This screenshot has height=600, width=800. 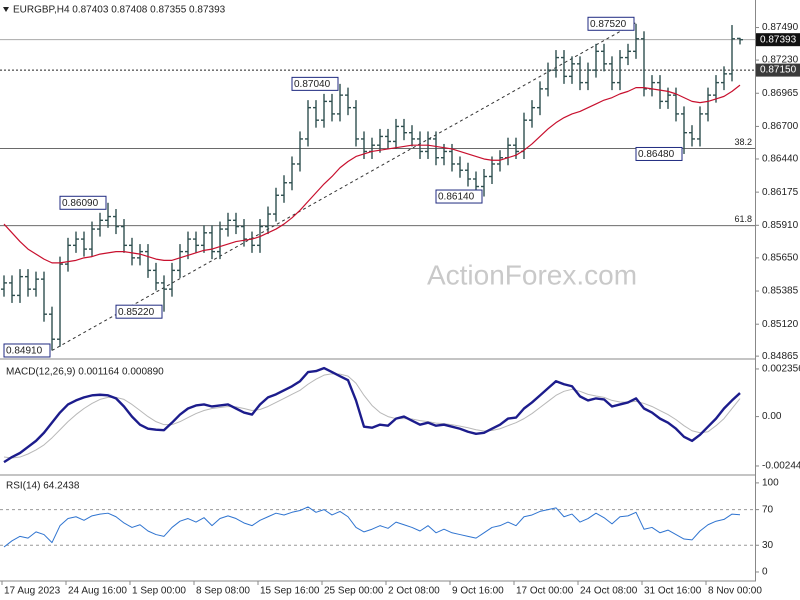 I want to click on x-tick-label: 17 Aug 2023, so click(x=32, y=591).